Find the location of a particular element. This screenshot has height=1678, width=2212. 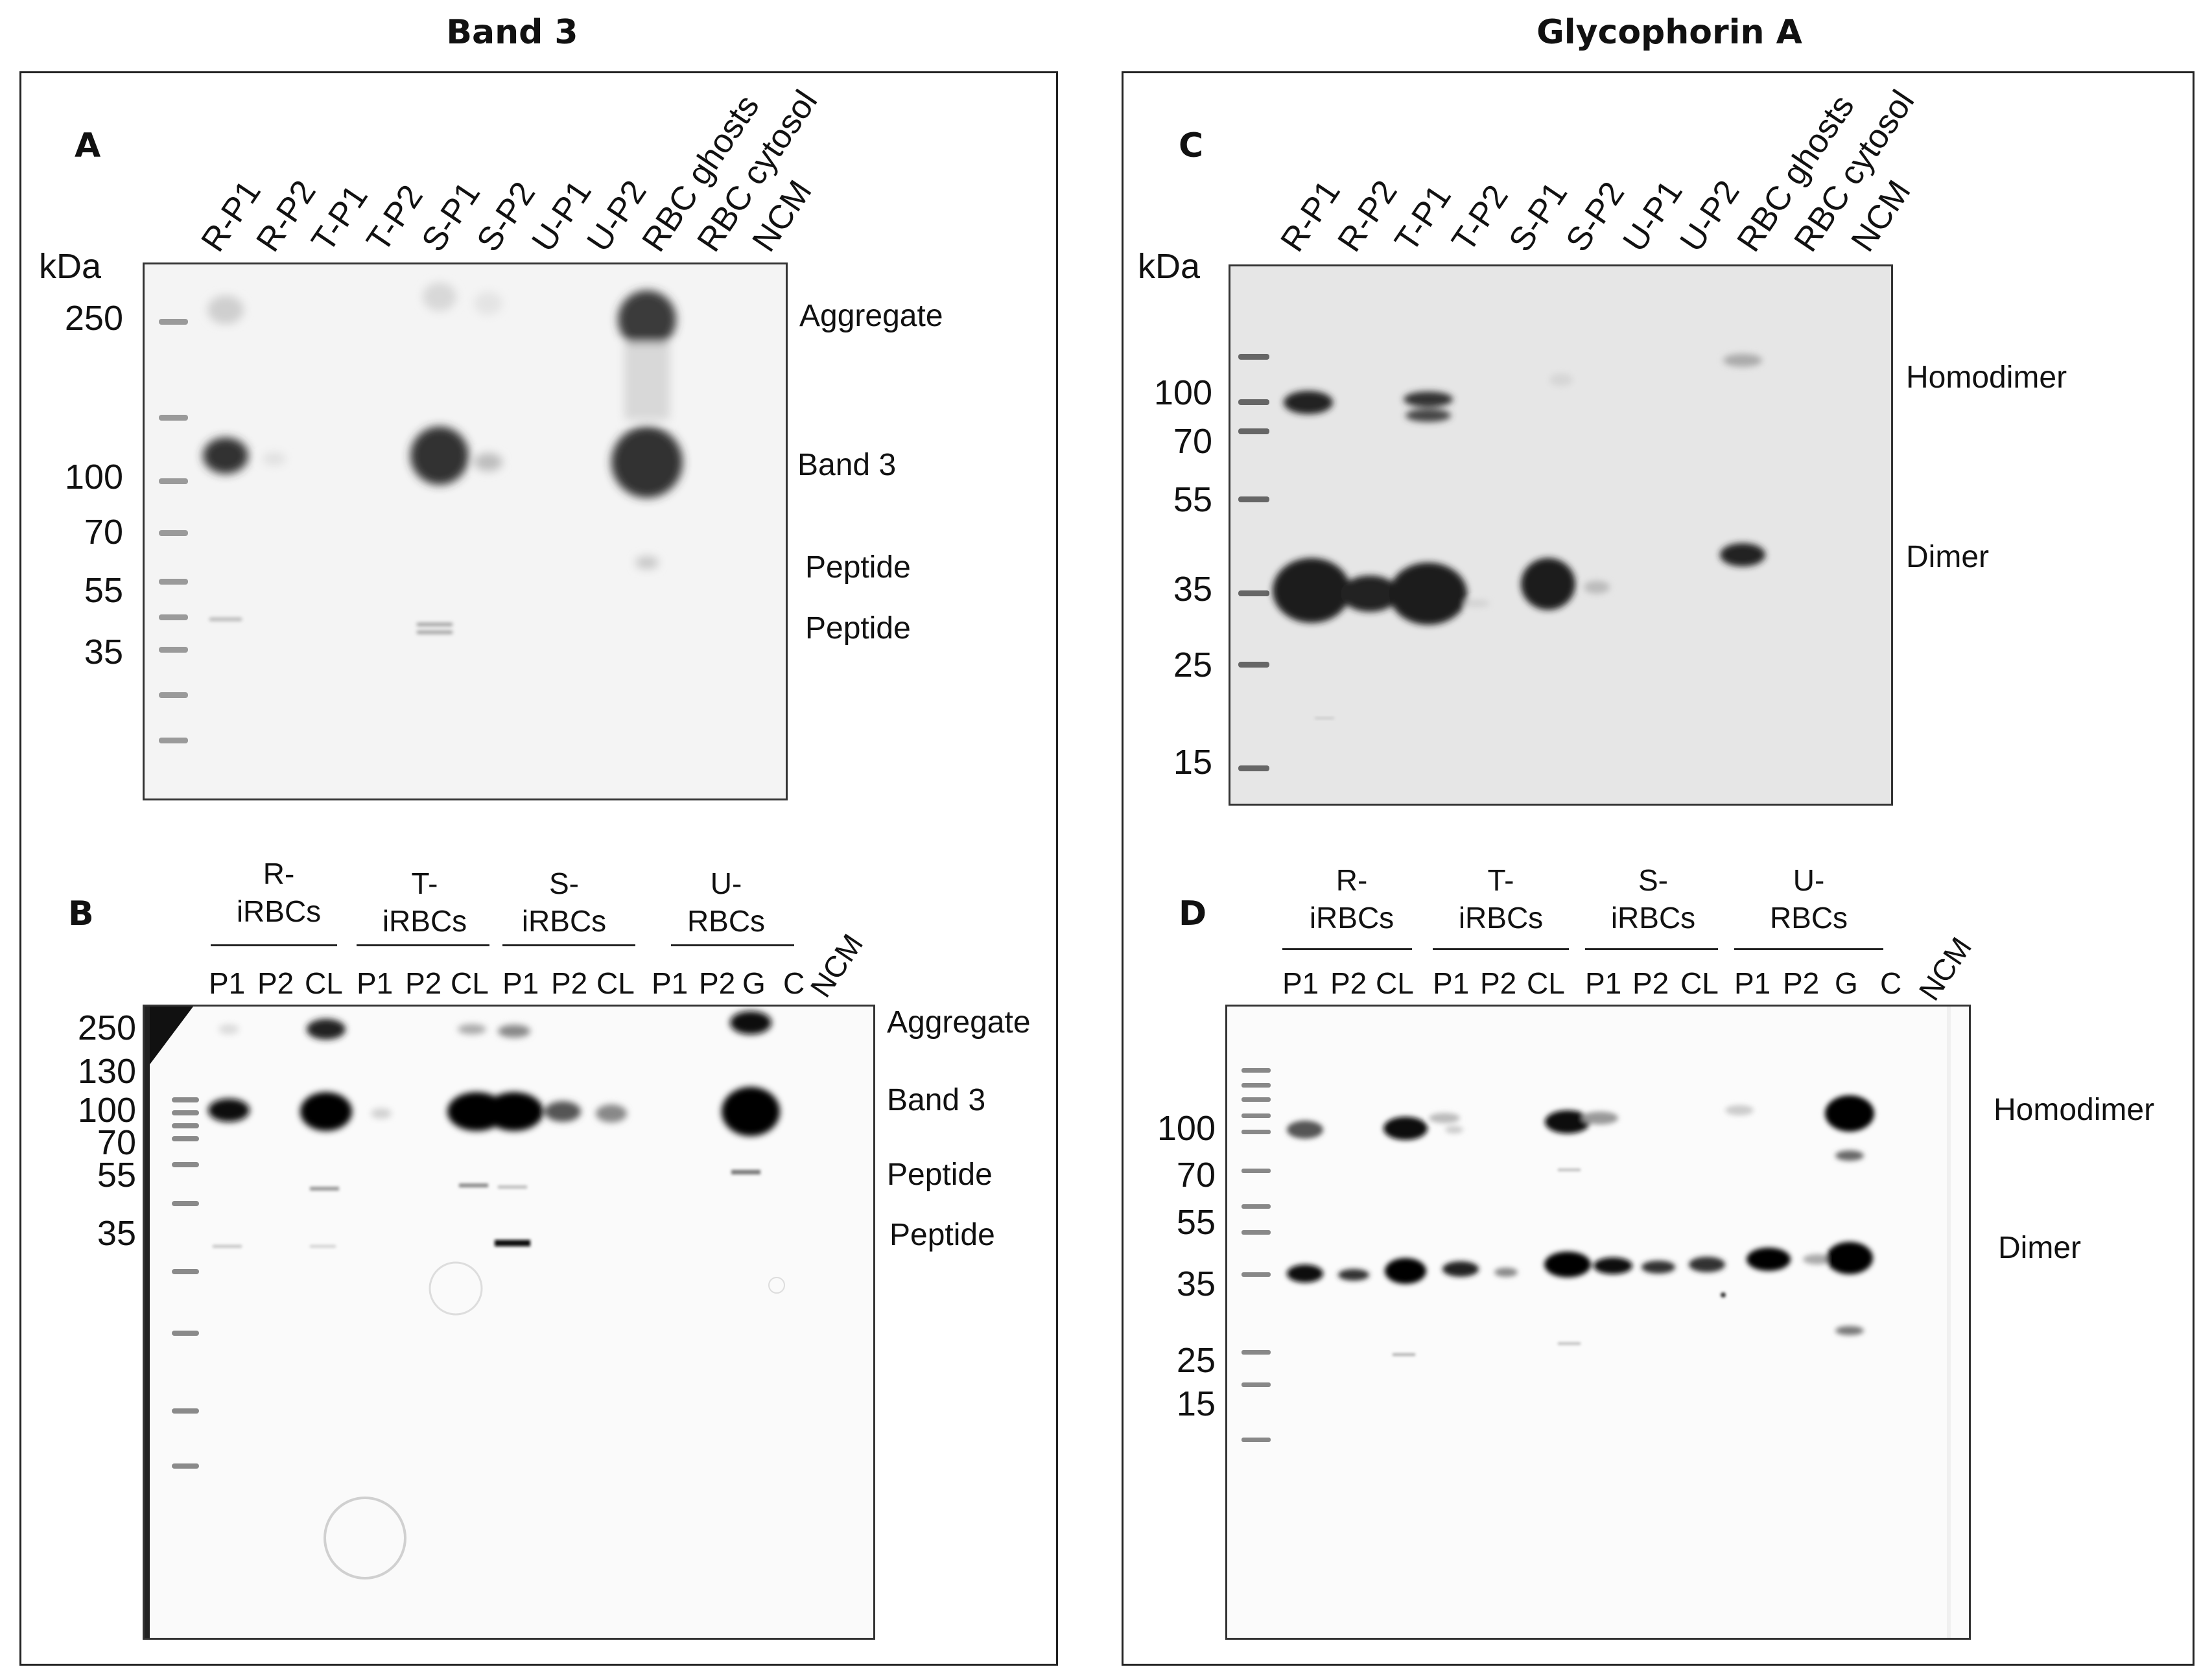

panel-d-marker-label: 35 is located at coordinates (1196, 1283).